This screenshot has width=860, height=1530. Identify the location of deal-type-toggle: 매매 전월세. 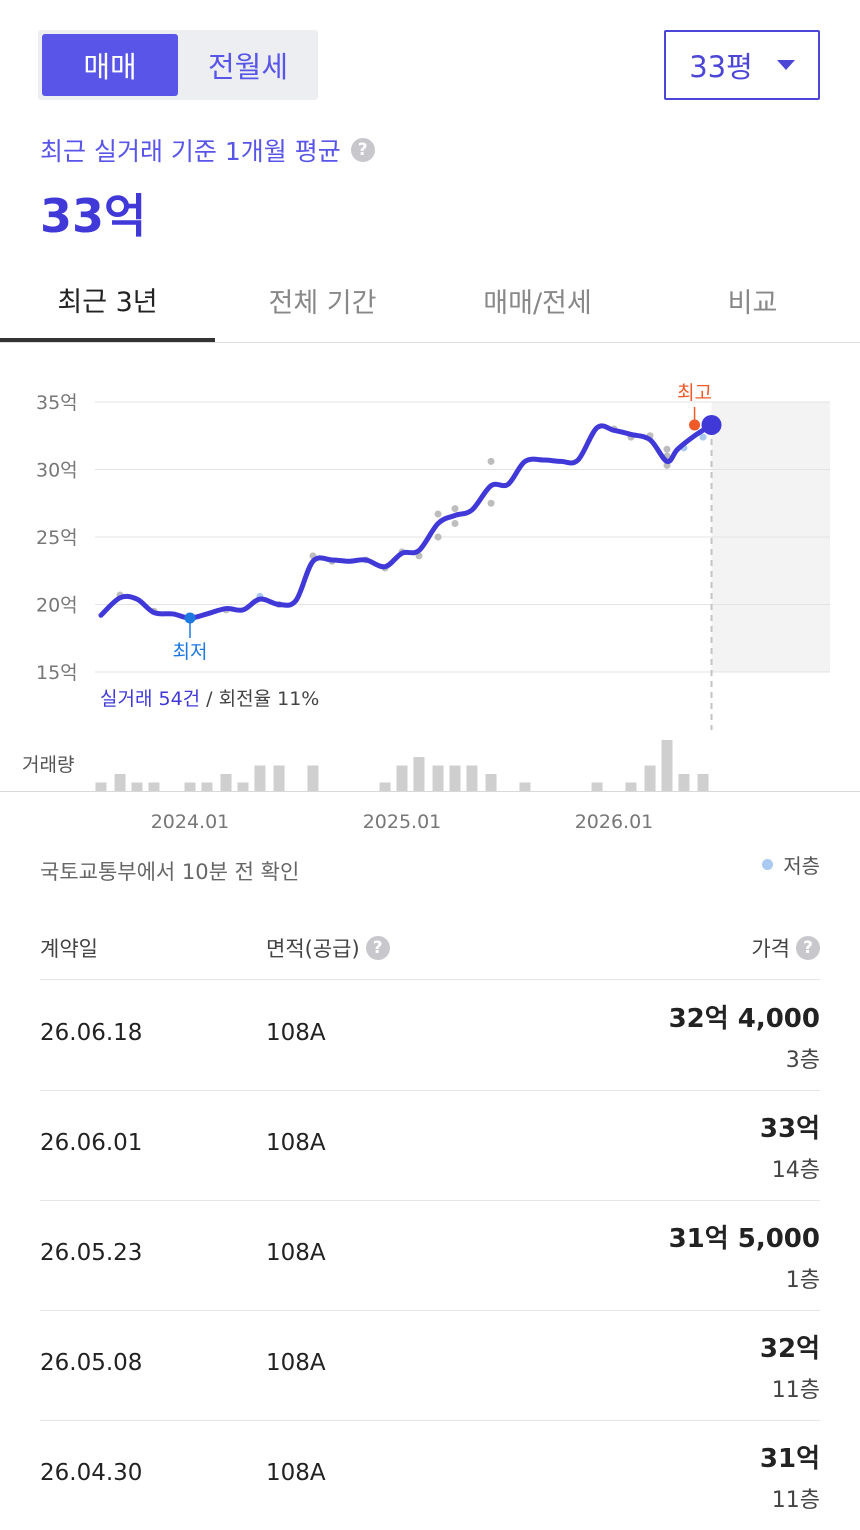
(178, 65).